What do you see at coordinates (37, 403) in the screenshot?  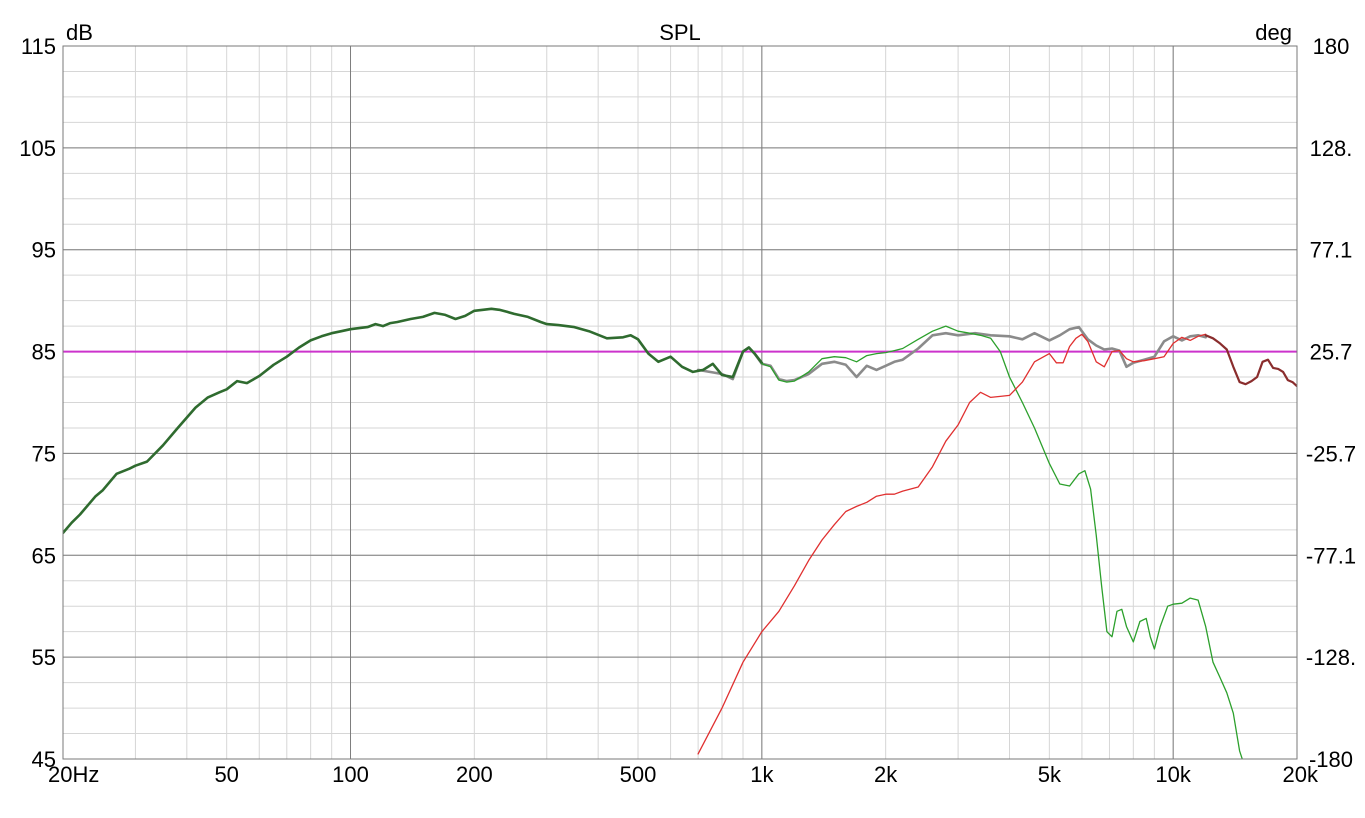 I see `y-axis-left-ticks: 115 105 95 85 75 65 55 45` at bounding box center [37, 403].